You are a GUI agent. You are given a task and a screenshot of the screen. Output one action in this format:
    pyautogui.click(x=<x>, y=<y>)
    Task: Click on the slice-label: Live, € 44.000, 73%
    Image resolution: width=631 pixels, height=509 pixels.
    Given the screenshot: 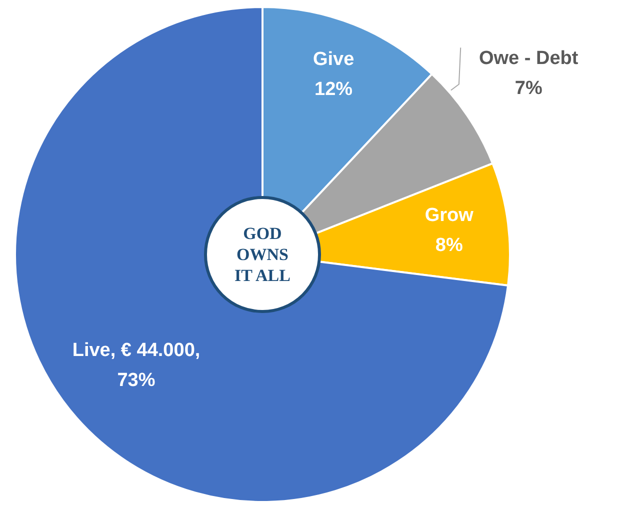 What is the action you would take?
    pyautogui.click(x=136, y=366)
    